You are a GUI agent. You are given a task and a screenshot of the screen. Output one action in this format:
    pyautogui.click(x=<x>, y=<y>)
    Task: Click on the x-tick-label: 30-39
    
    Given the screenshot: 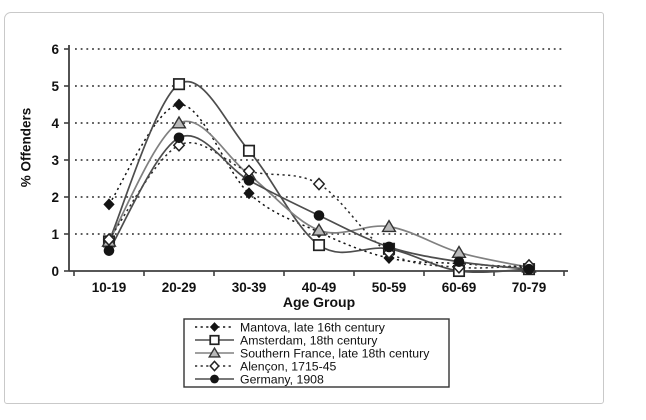 What is the action you would take?
    pyautogui.click(x=249, y=287)
    